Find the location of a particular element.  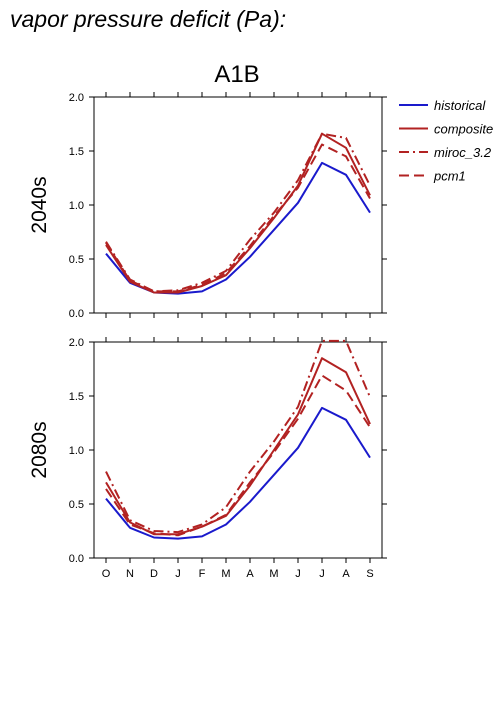

scenario-title: A1B is located at coordinates (236, 74).